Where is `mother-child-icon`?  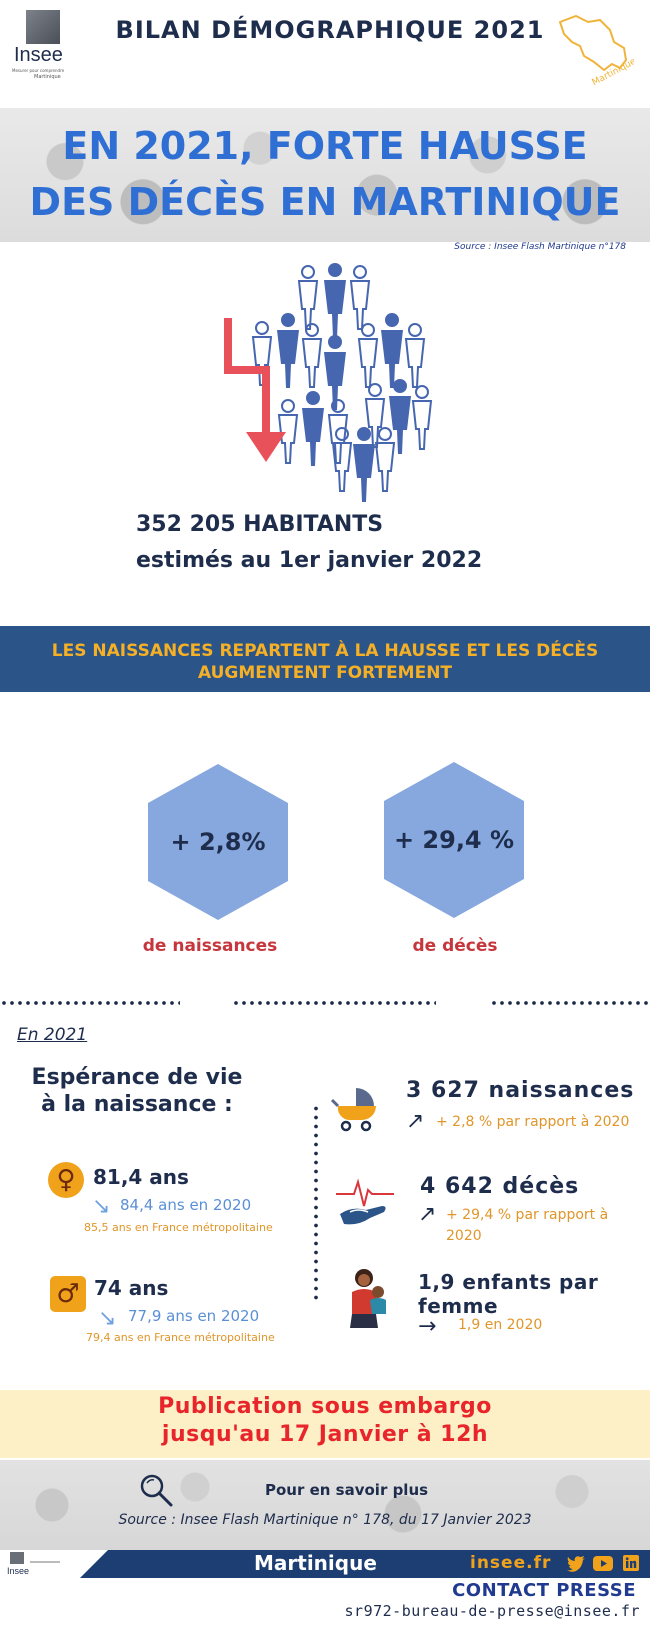 mother-child-icon is located at coordinates (368, 1298).